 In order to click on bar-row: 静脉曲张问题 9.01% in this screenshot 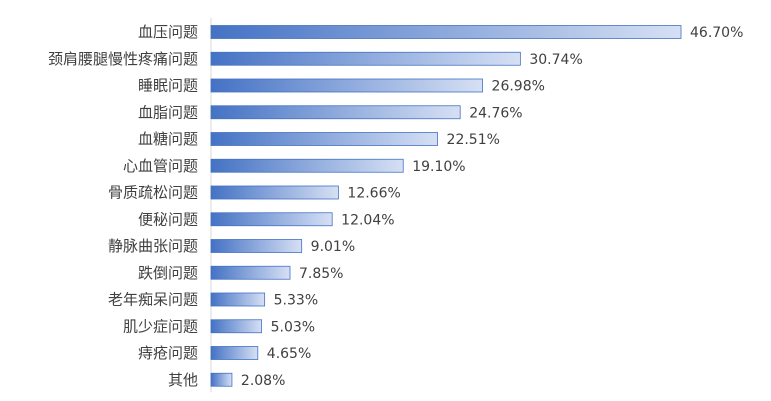, I will do `click(231, 246)`.